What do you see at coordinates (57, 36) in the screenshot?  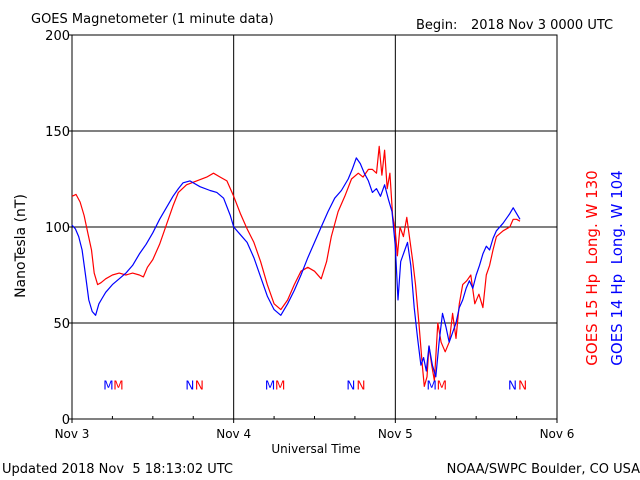 I see `y-tick-label: 200` at bounding box center [57, 36].